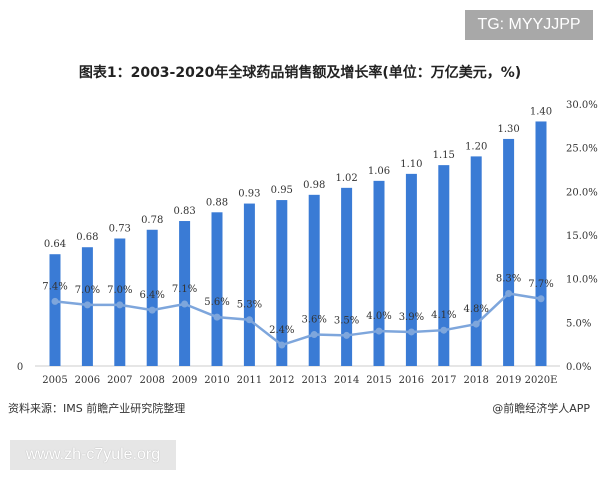 This screenshot has width=600, height=480. What do you see at coordinates (55, 244) in the screenshot?
I see `bar-label: 0.64` at bounding box center [55, 244].